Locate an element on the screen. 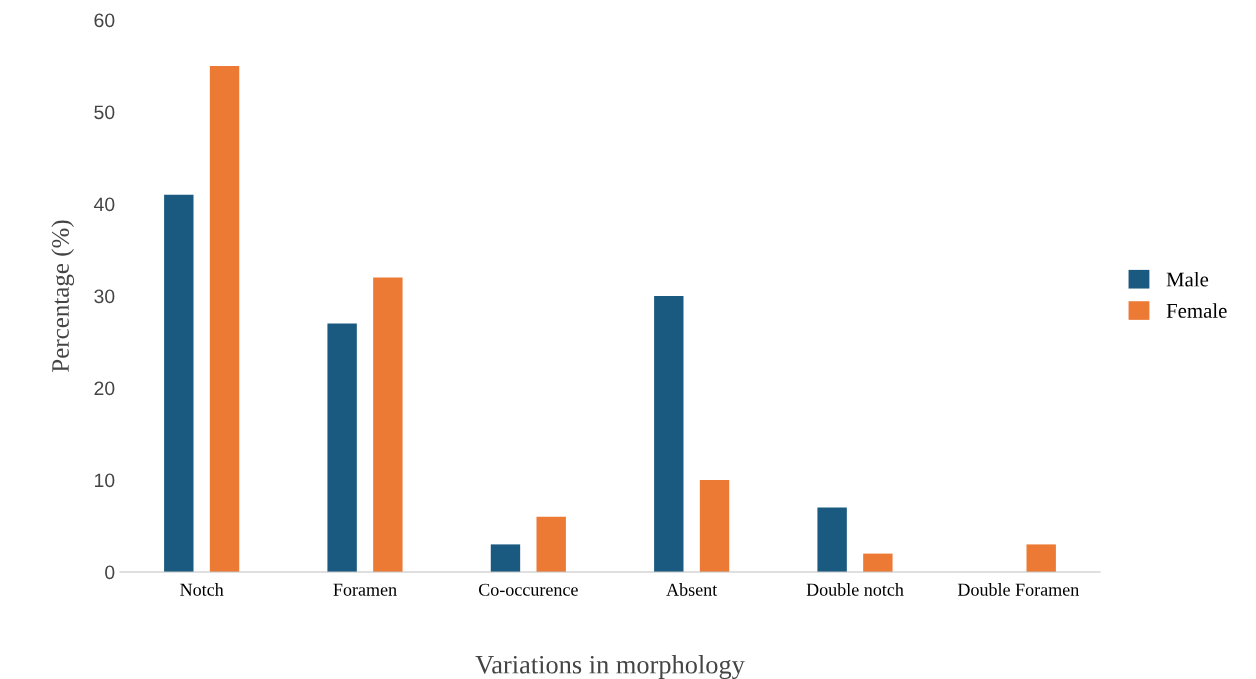 This screenshot has width=1256, height=679. x-tick-label: Notch is located at coordinates (202, 589).